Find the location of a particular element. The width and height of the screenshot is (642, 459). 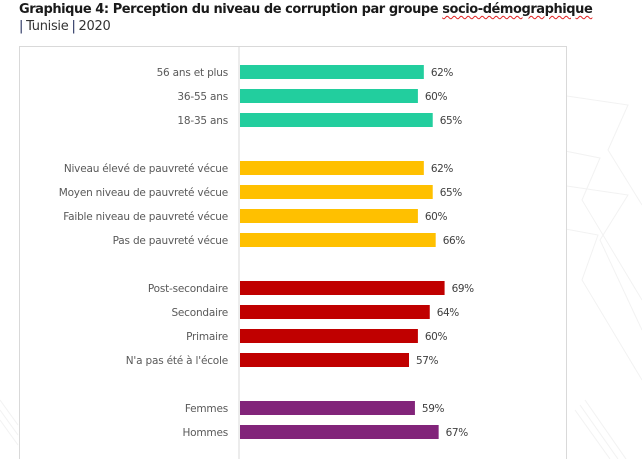

data-label: 57% is located at coordinates (427, 361).